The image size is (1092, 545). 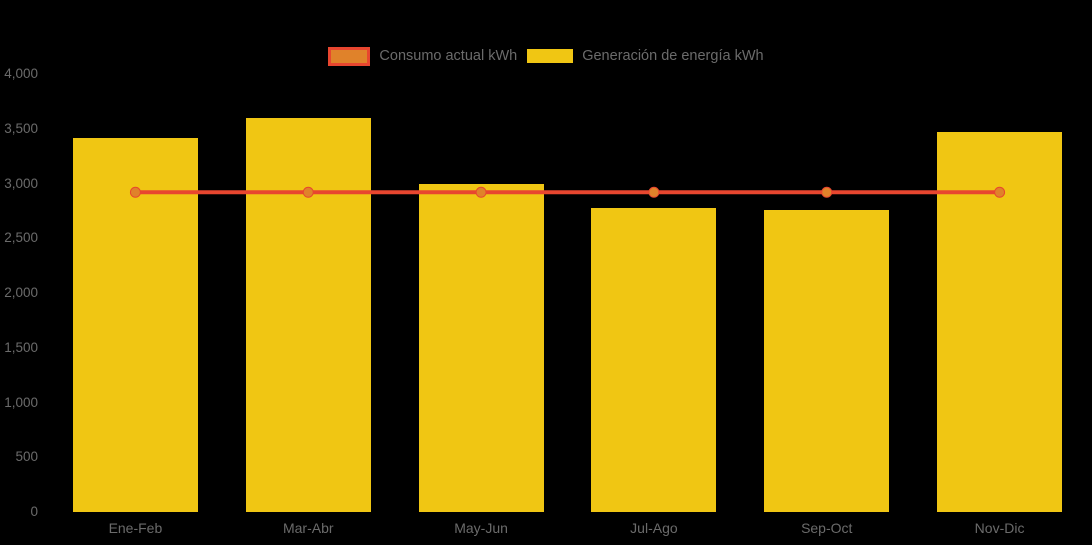 I want to click on y-axis-tick-label-2500: 2,500, so click(x=21, y=238).